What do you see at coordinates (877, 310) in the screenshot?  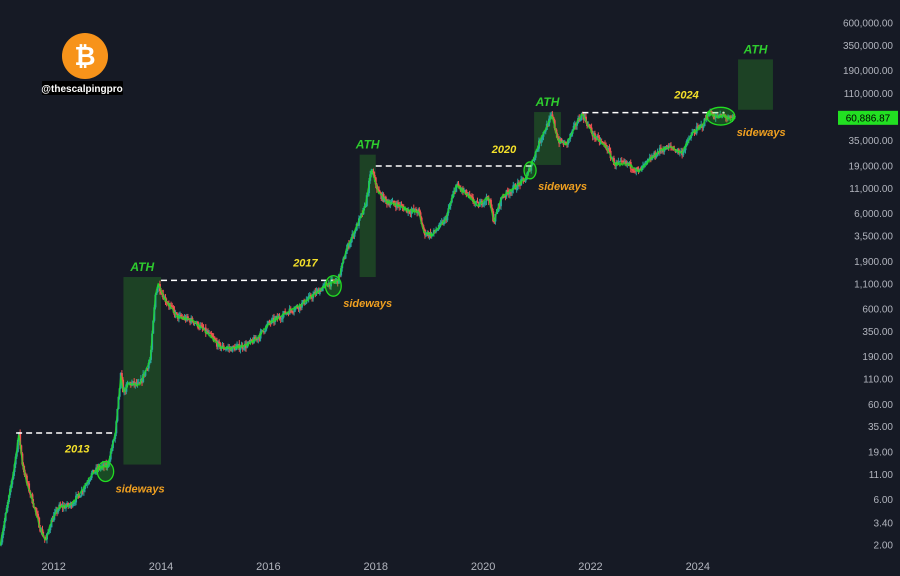 I see `y-tick-label: 600.00` at bounding box center [877, 310].